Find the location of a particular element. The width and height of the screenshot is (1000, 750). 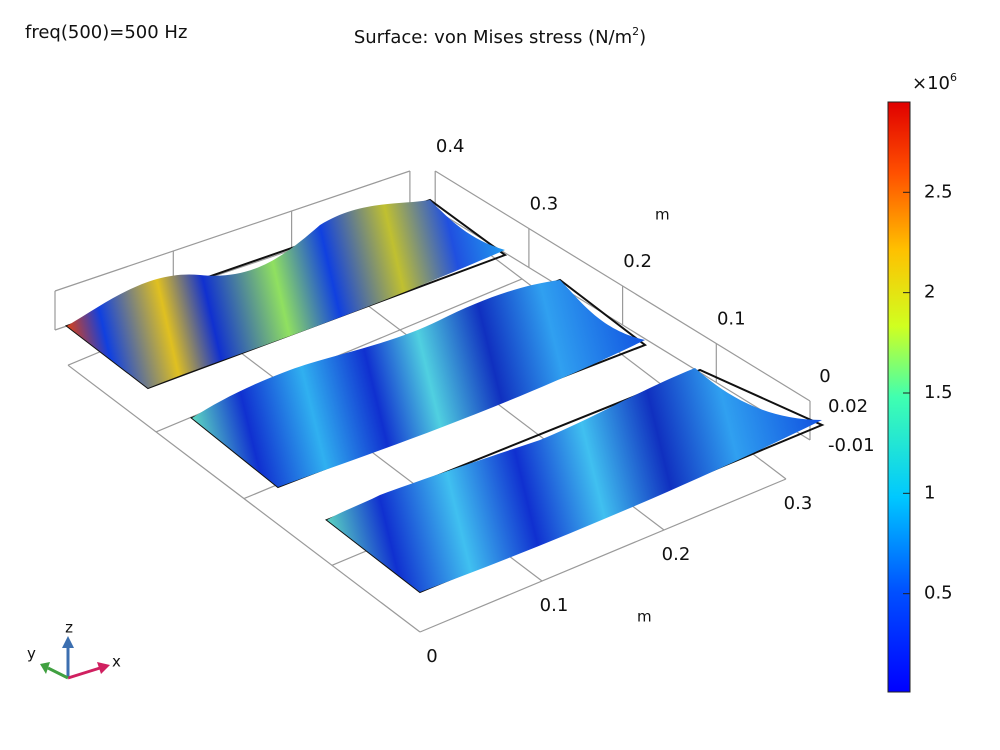

title-superscript: 2 is located at coordinates (635, 31).